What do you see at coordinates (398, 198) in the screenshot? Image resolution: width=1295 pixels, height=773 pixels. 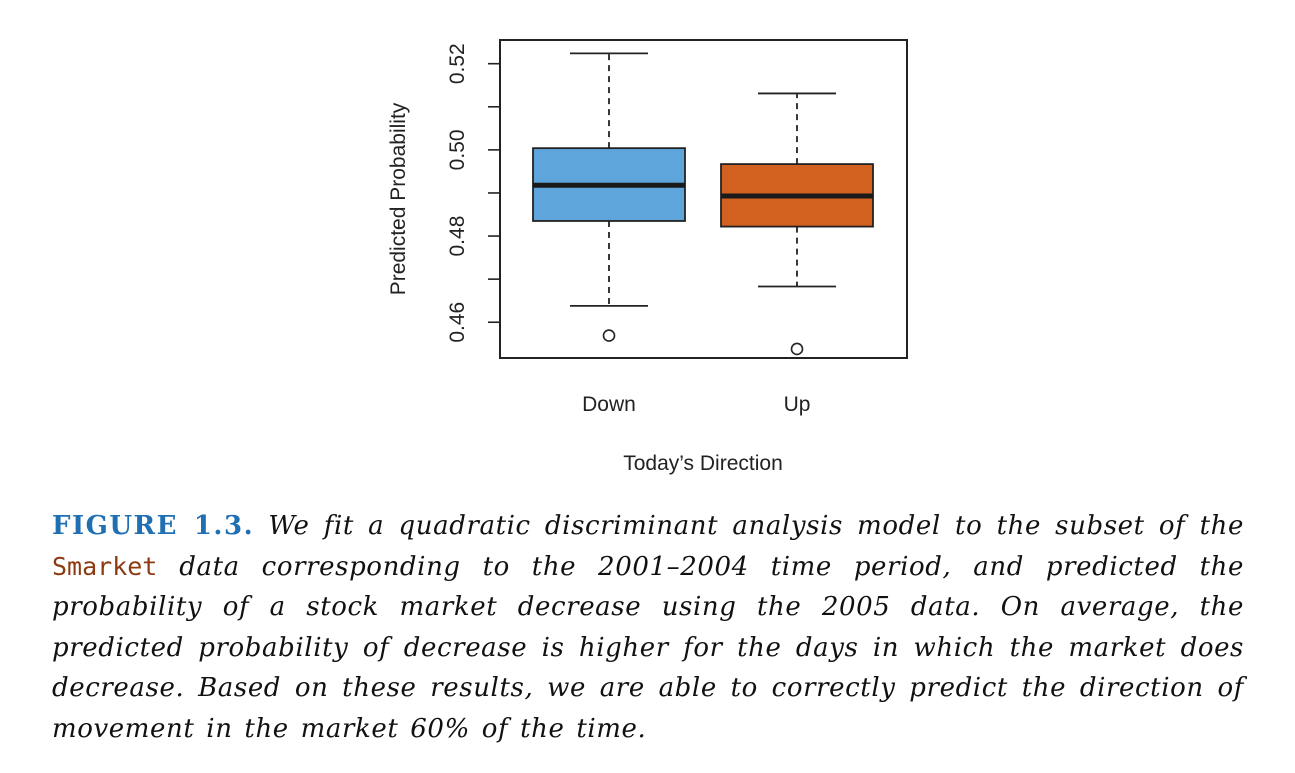 I see `y-axis-label: Predicted Probability` at bounding box center [398, 198].